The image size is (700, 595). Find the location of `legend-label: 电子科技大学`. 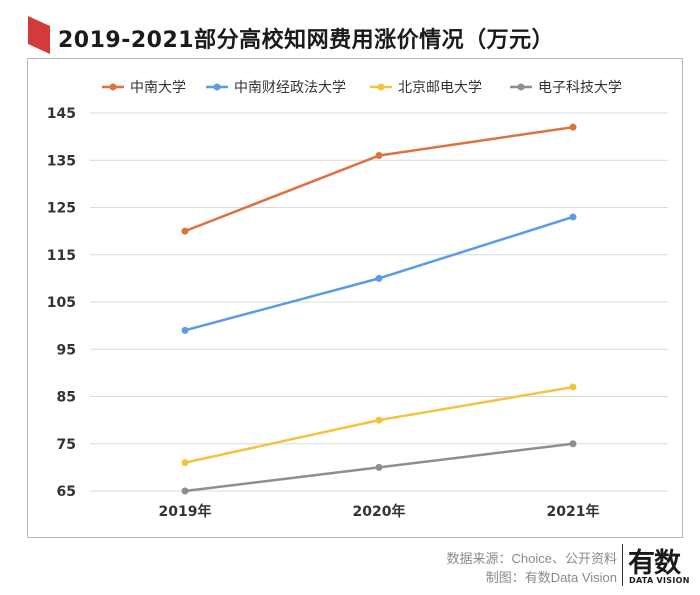

legend-label: 电子科技大学 is located at coordinates (580, 88).